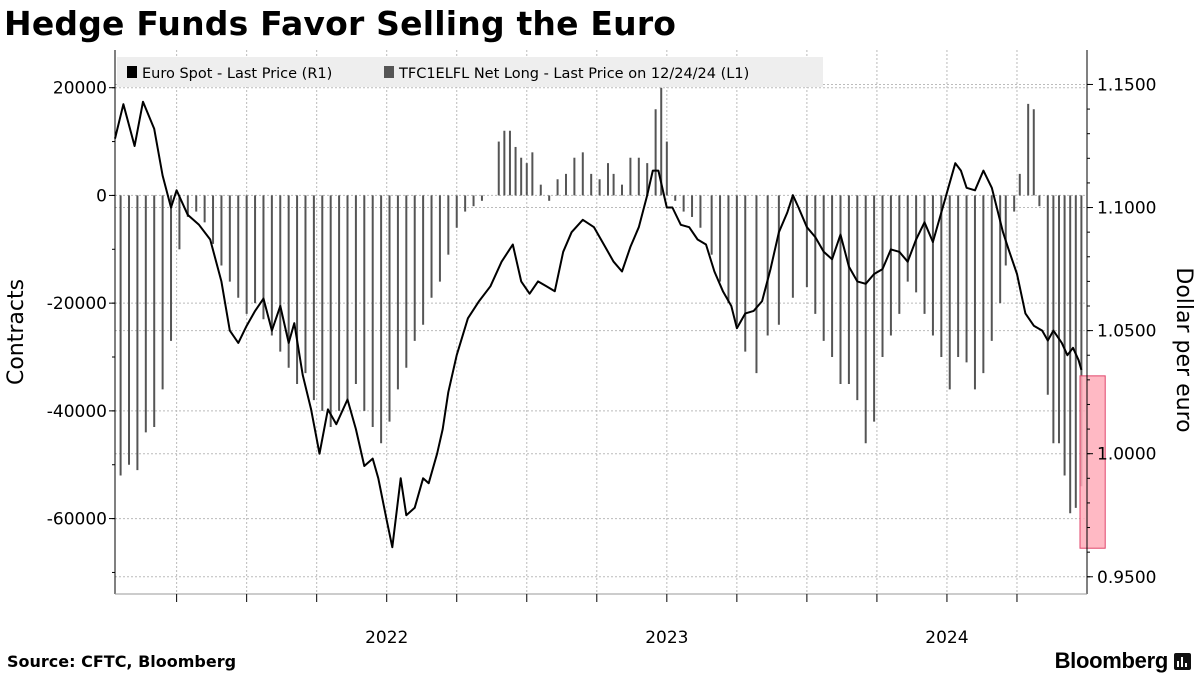 The height and width of the screenshot is (675, 1200). Describe the element at coordinates (1111, 660) in the screenshot. I see `brand-name: Bloomberg` at that location.